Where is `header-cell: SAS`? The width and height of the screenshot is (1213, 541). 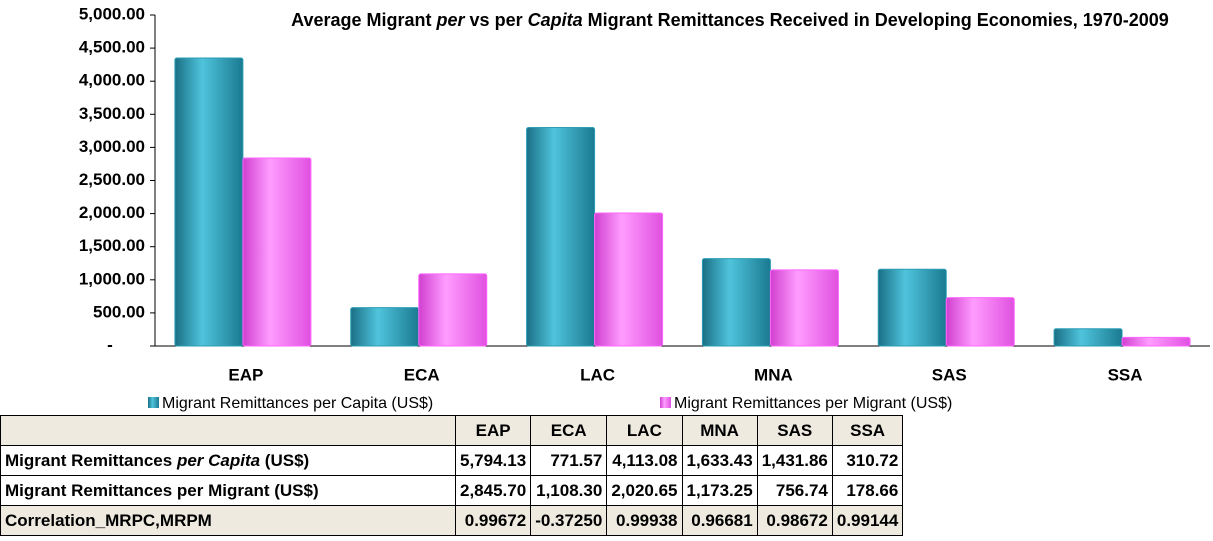
header-cell: SAS is located at coordinates (794, 430).